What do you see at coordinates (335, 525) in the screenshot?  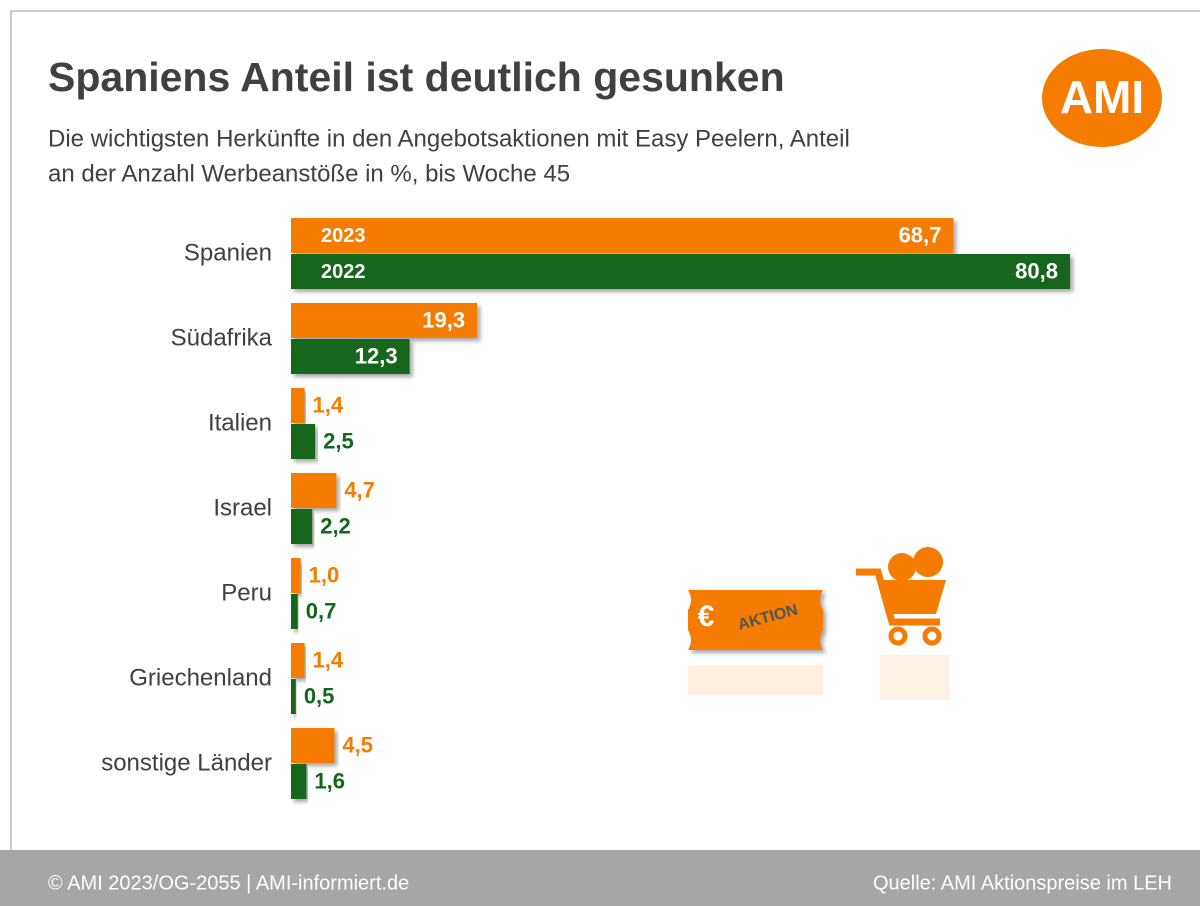 I see `value-label: 2,2` at bounding box center [335, 525].